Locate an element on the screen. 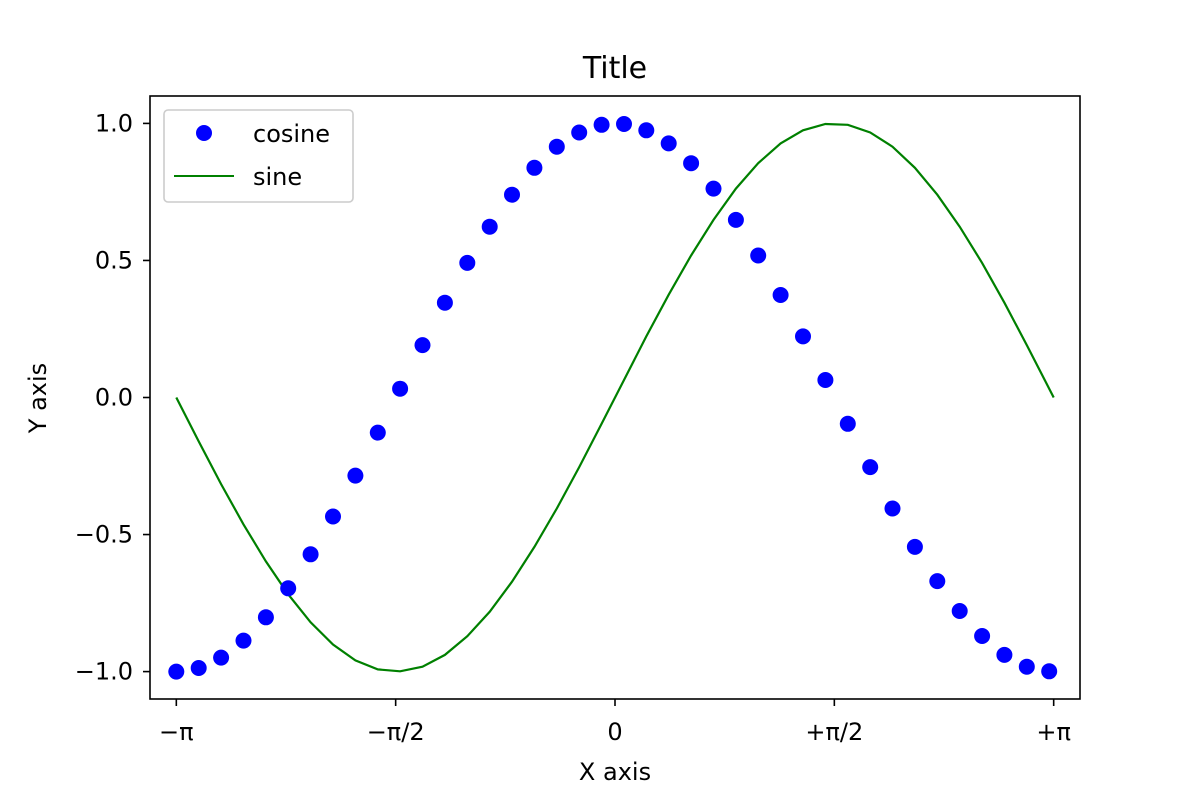 This screenshot has height=800, width=1200. chart-title: Title is located at coordinates (614, 68).